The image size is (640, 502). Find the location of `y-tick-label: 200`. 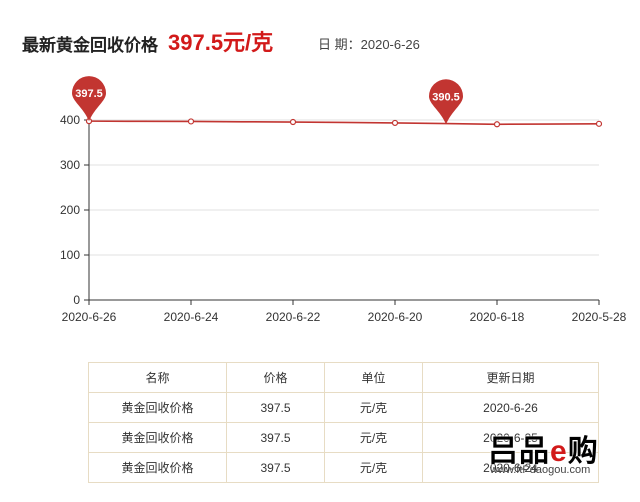

y-tick-label: 200 is located at coordinates (70, 210).